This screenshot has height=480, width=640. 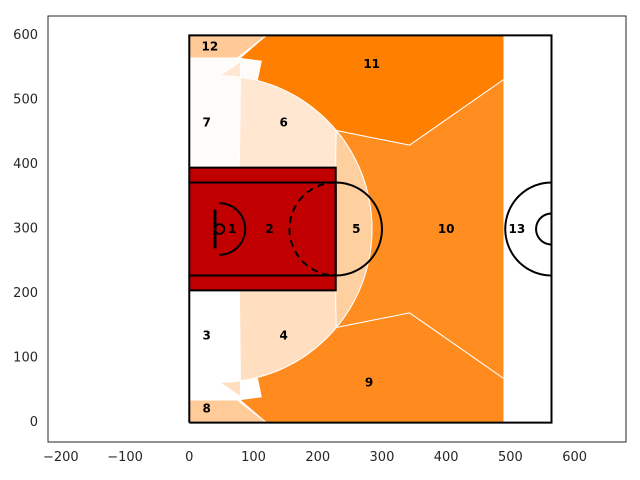 I want to click on zone-label-4: 4, so click(x=284, y=336).